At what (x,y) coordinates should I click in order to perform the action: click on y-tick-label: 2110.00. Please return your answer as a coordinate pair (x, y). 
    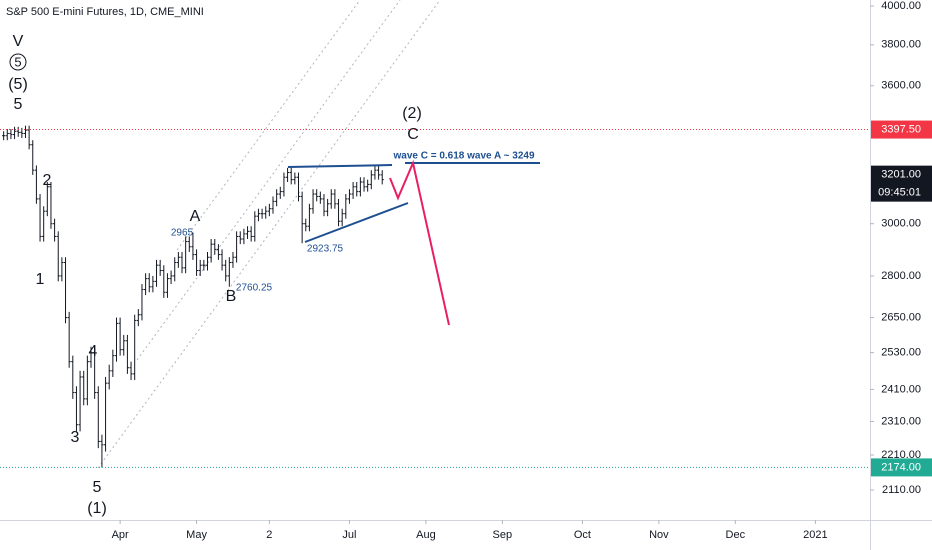
    Looking at the image, I should click on (901, 490).